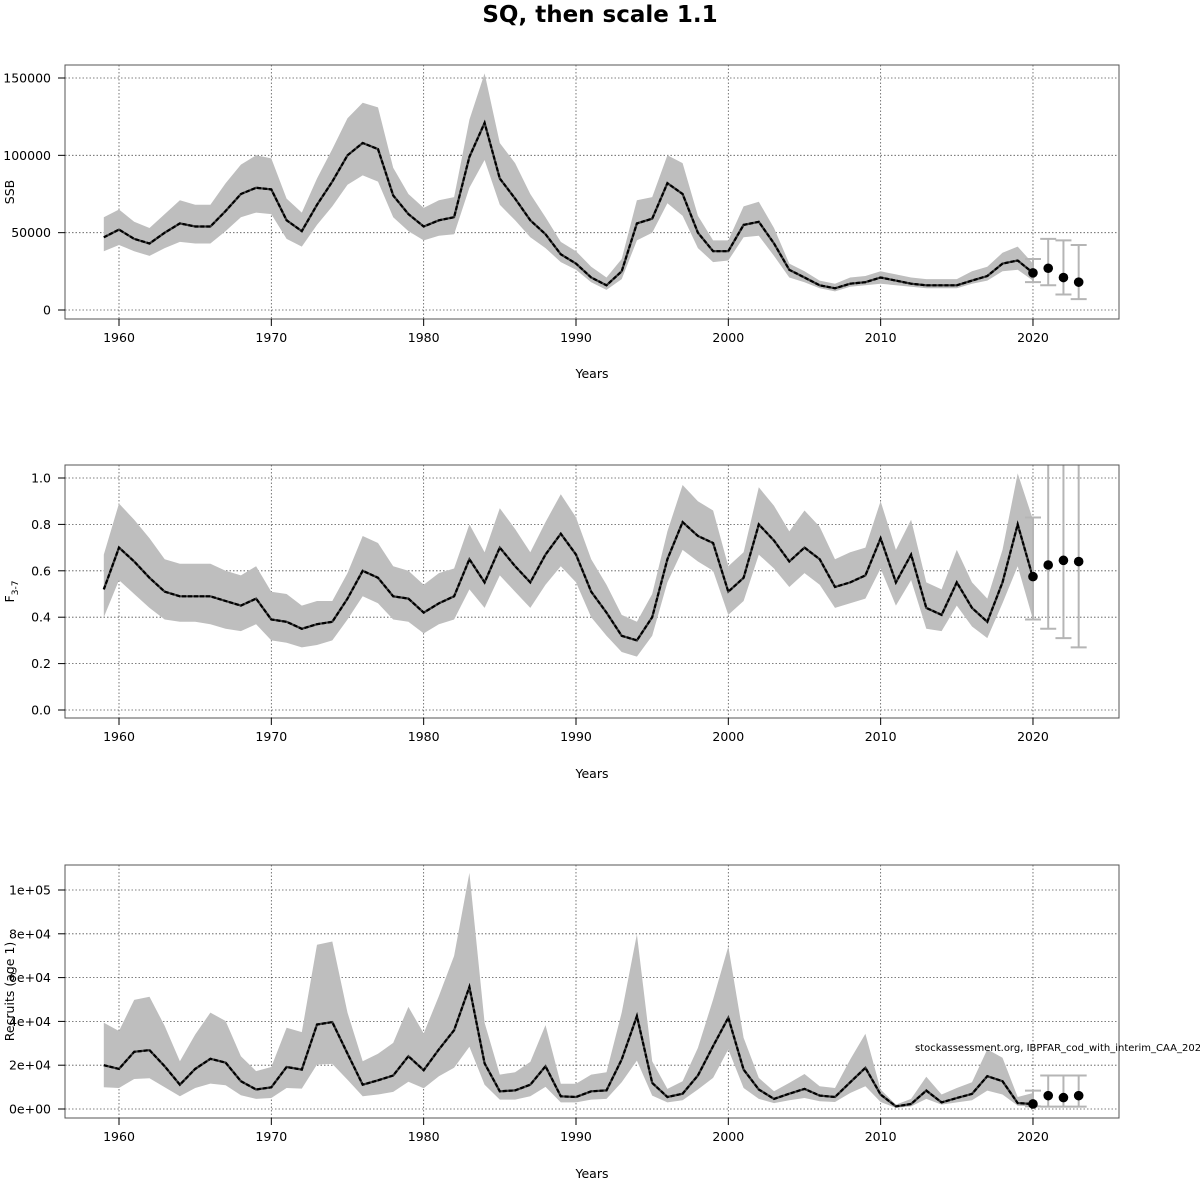 Image resolution: width=1200 pixels, height=1200 pixels. What do you see at coordinates (41, 570) in the screenshot?
I see `y-tick-label: 0.6` at bounding box center [41, 570].